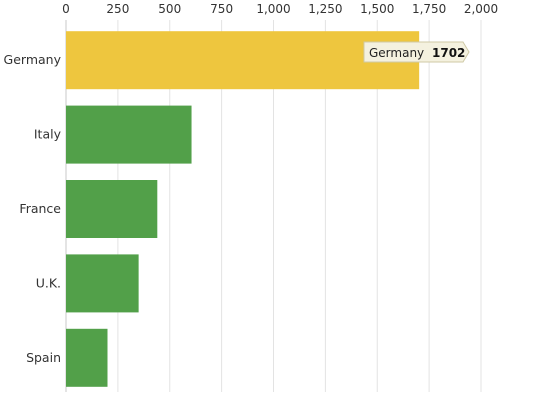 The height and width of the screenshot is (401, 540). I want to click on x-tick-label: 1,000, so click(273, 9).